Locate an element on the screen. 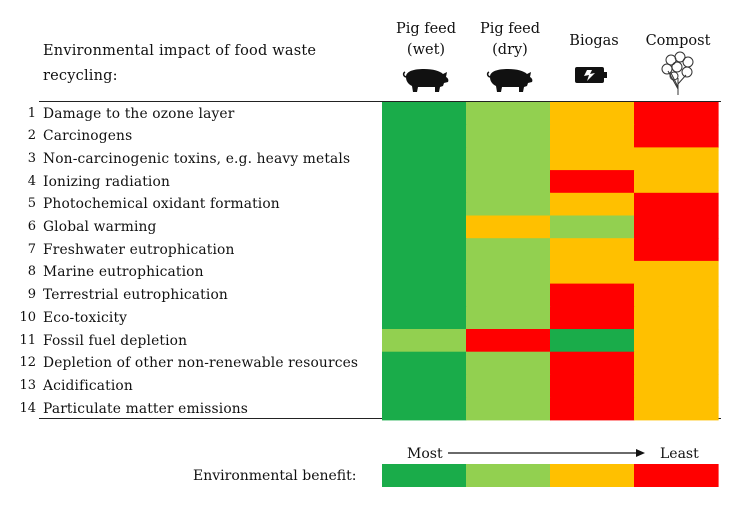 Image resolution: width=754 pixels, height=511 pixels. row-label: Fossil fuel depletion is located at coordinates (115, 340).